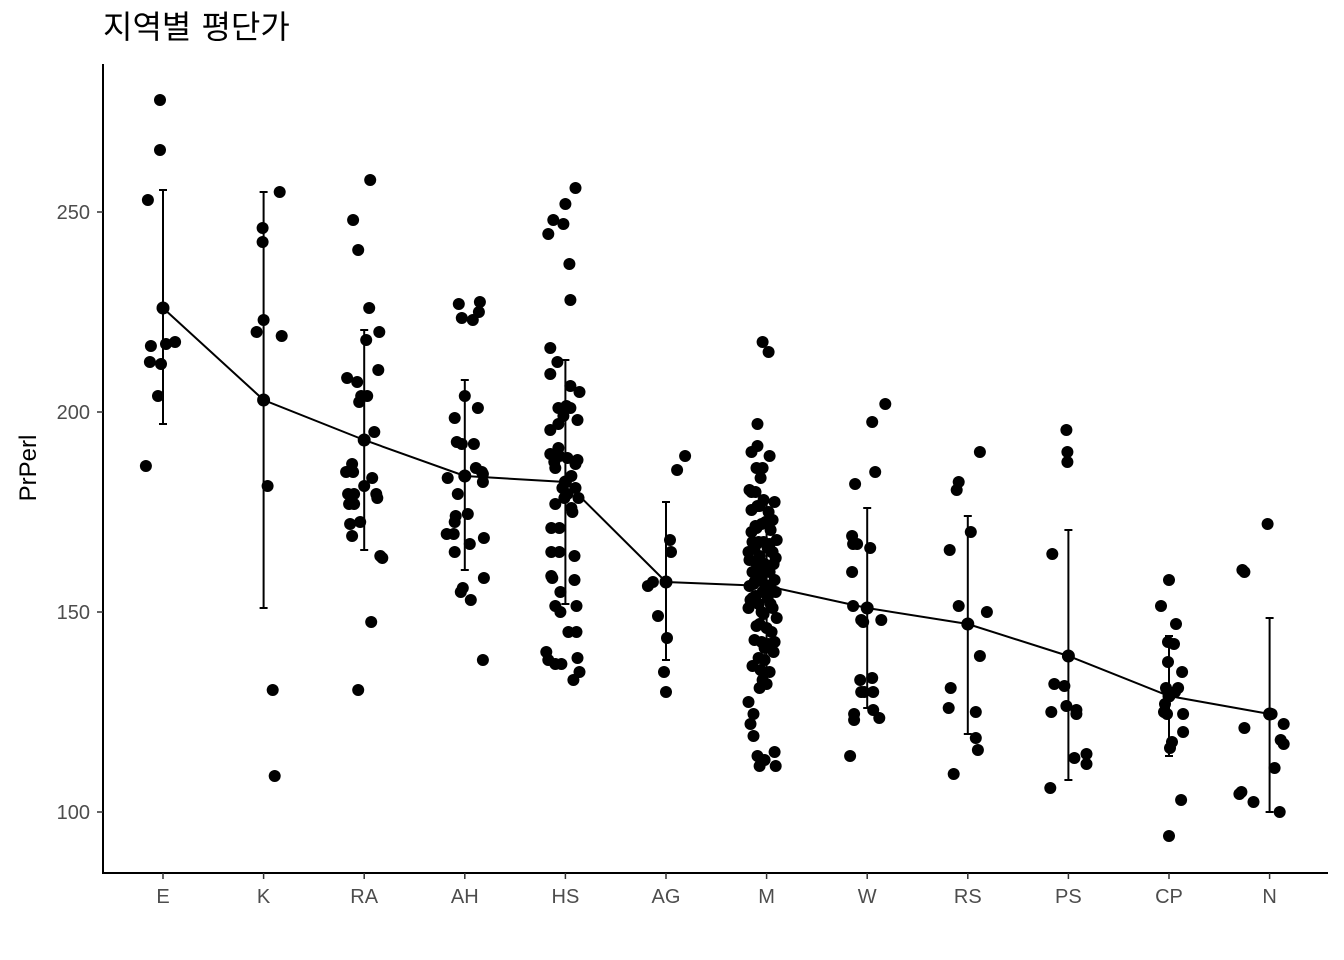 The width and height of the screenshot is (1344, 960). I want to click on mean-point-w, so click(867, 608).